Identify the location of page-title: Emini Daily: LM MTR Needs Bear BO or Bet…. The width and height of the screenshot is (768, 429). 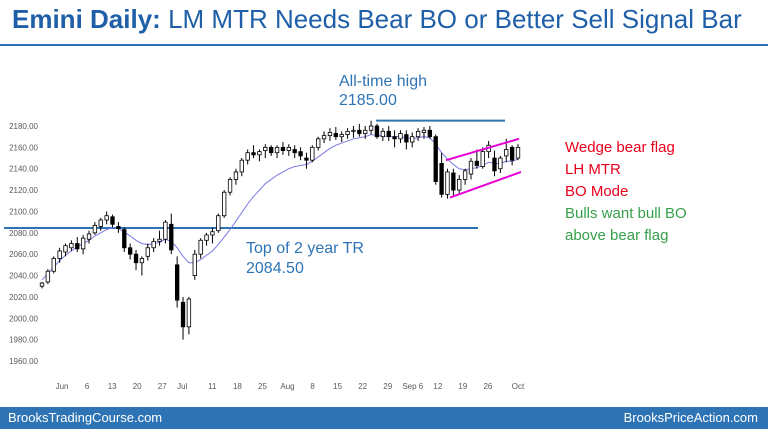
(377, 19).